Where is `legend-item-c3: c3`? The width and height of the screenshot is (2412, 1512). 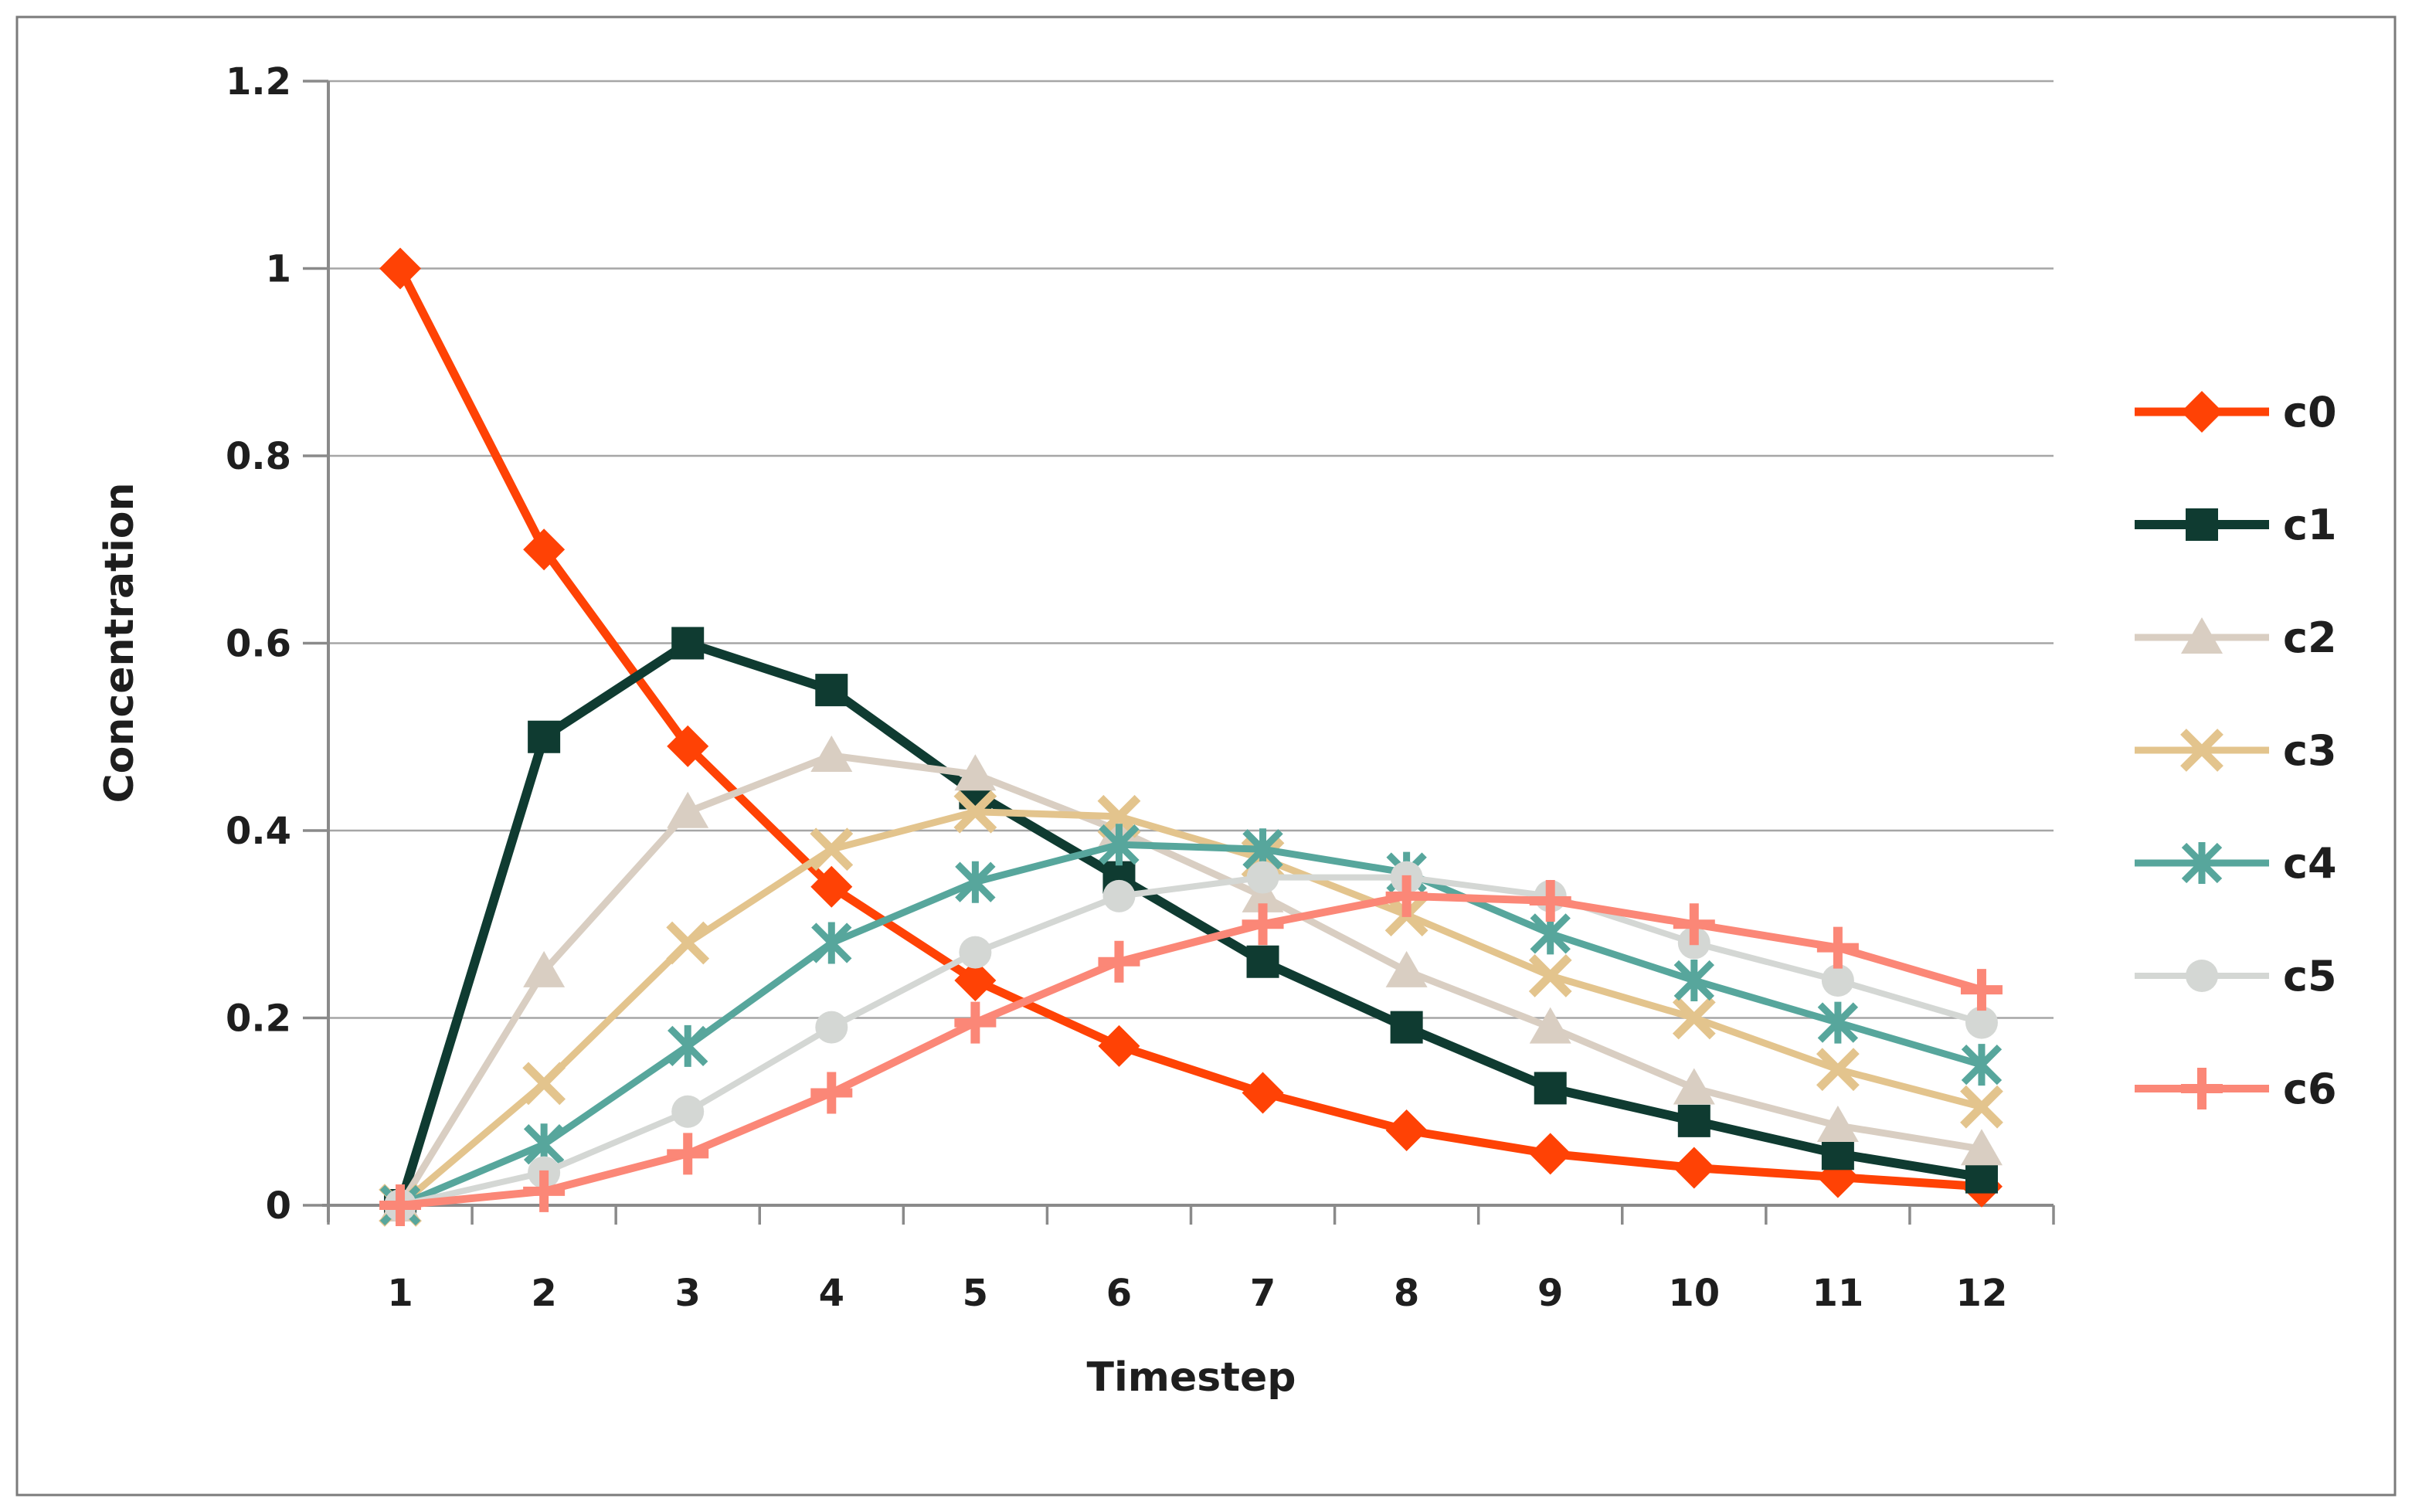 legend-item-c3: c3 is located at coordinates (2236, 750).